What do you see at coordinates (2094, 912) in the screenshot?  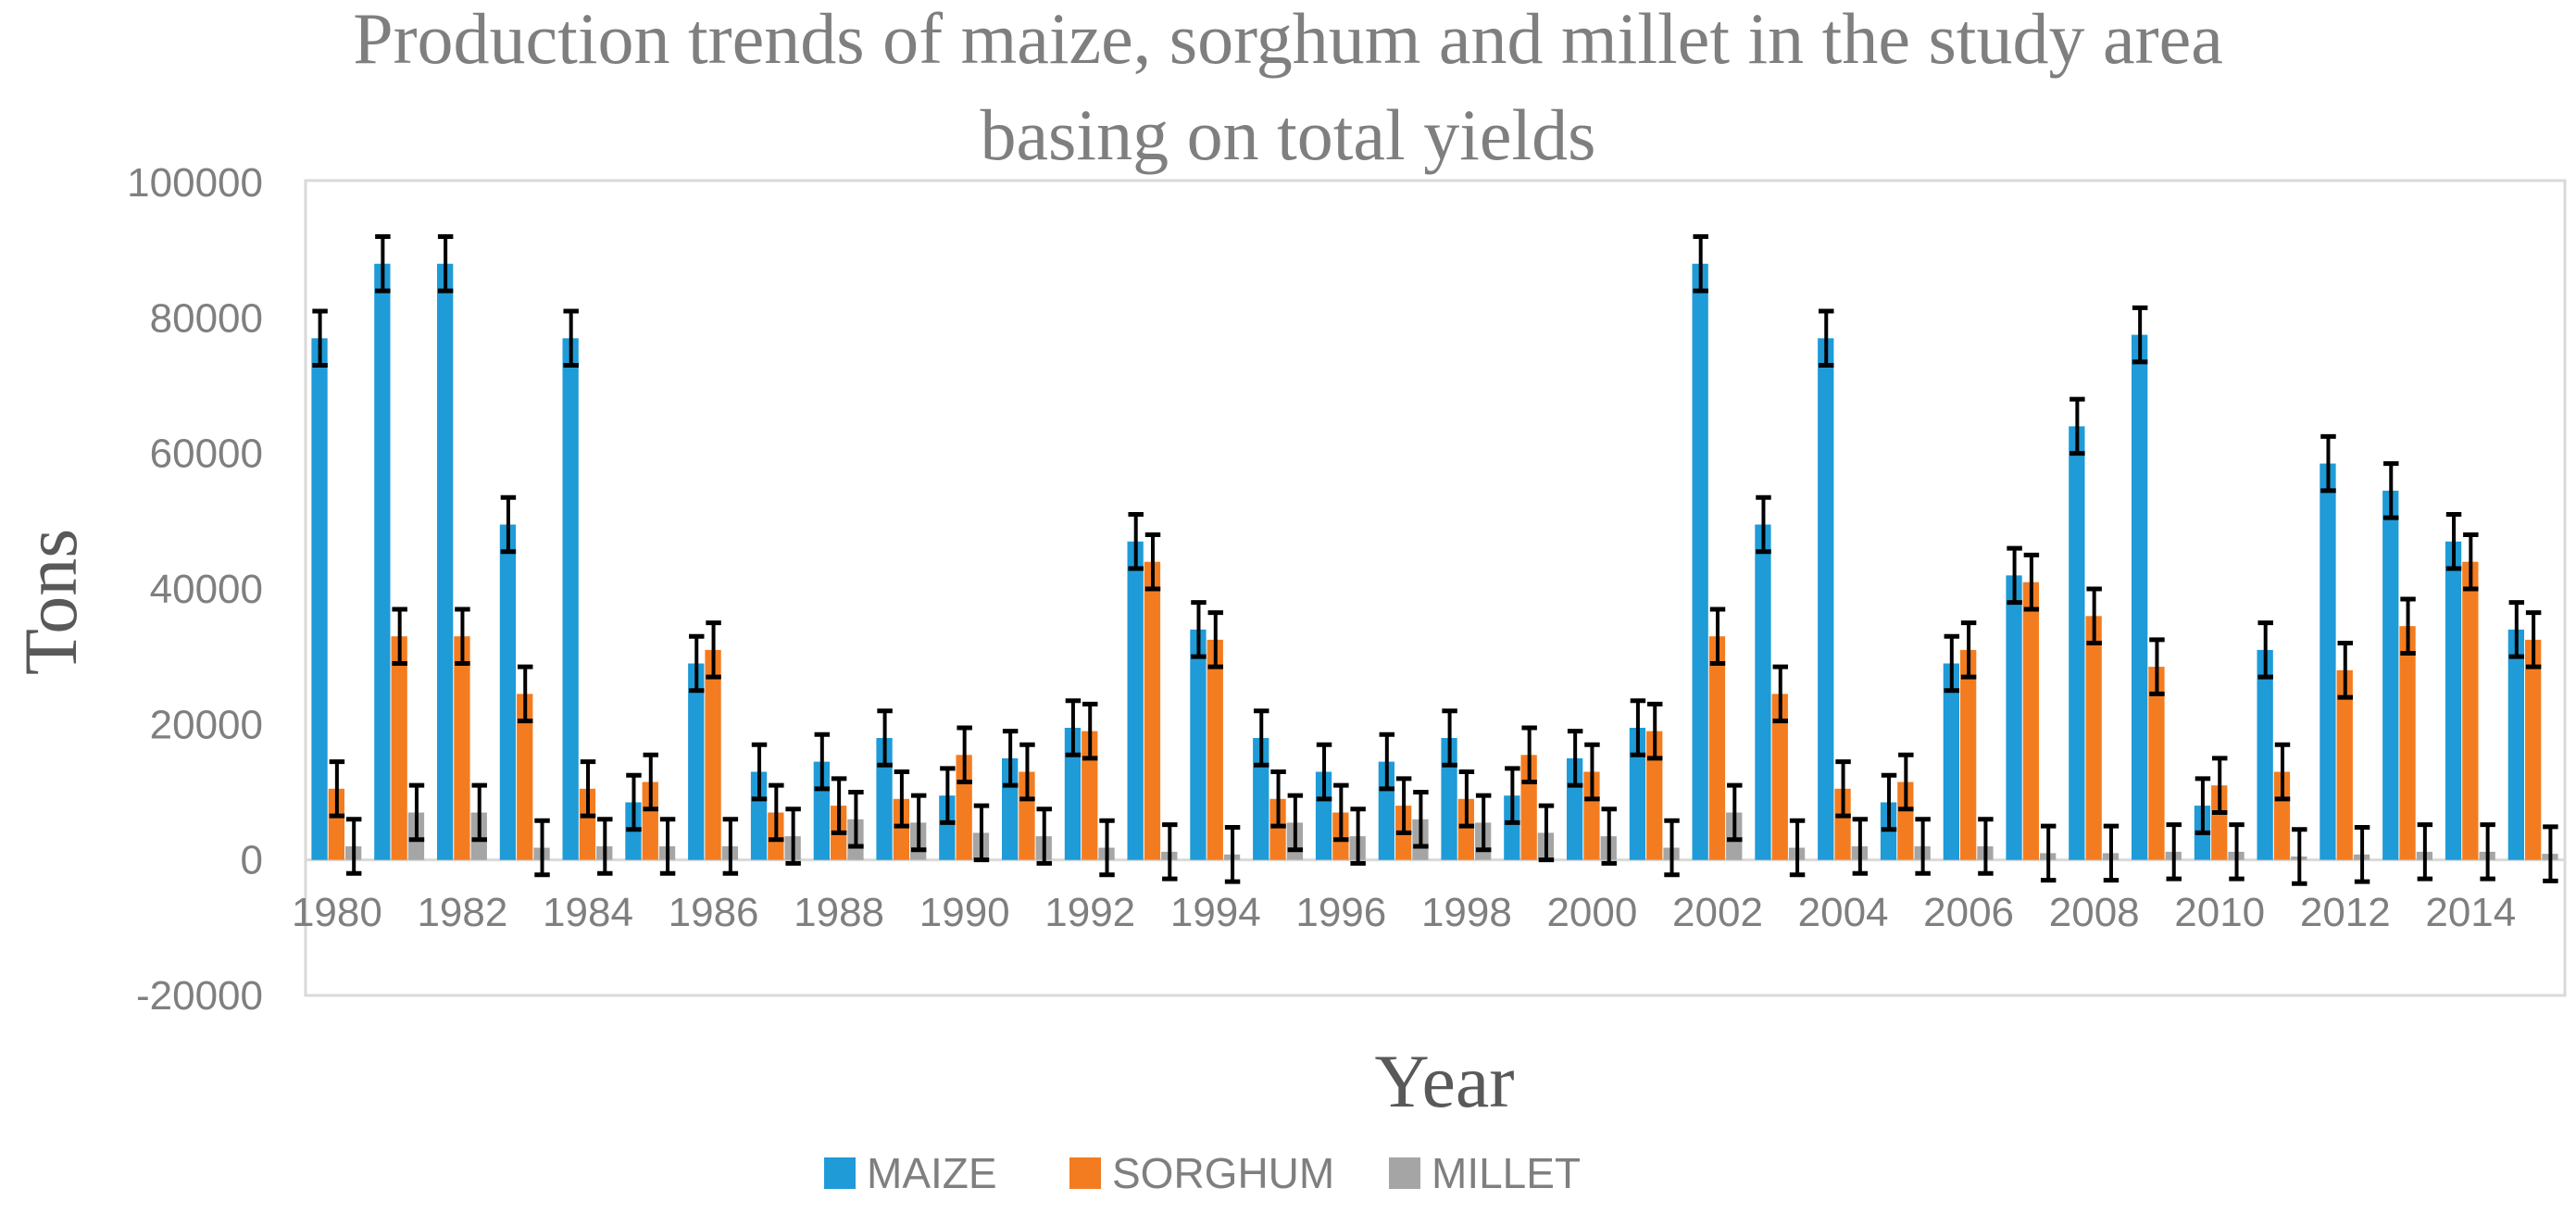 I see `x-tick-label: 2008` at bounding box center [2094, 912].